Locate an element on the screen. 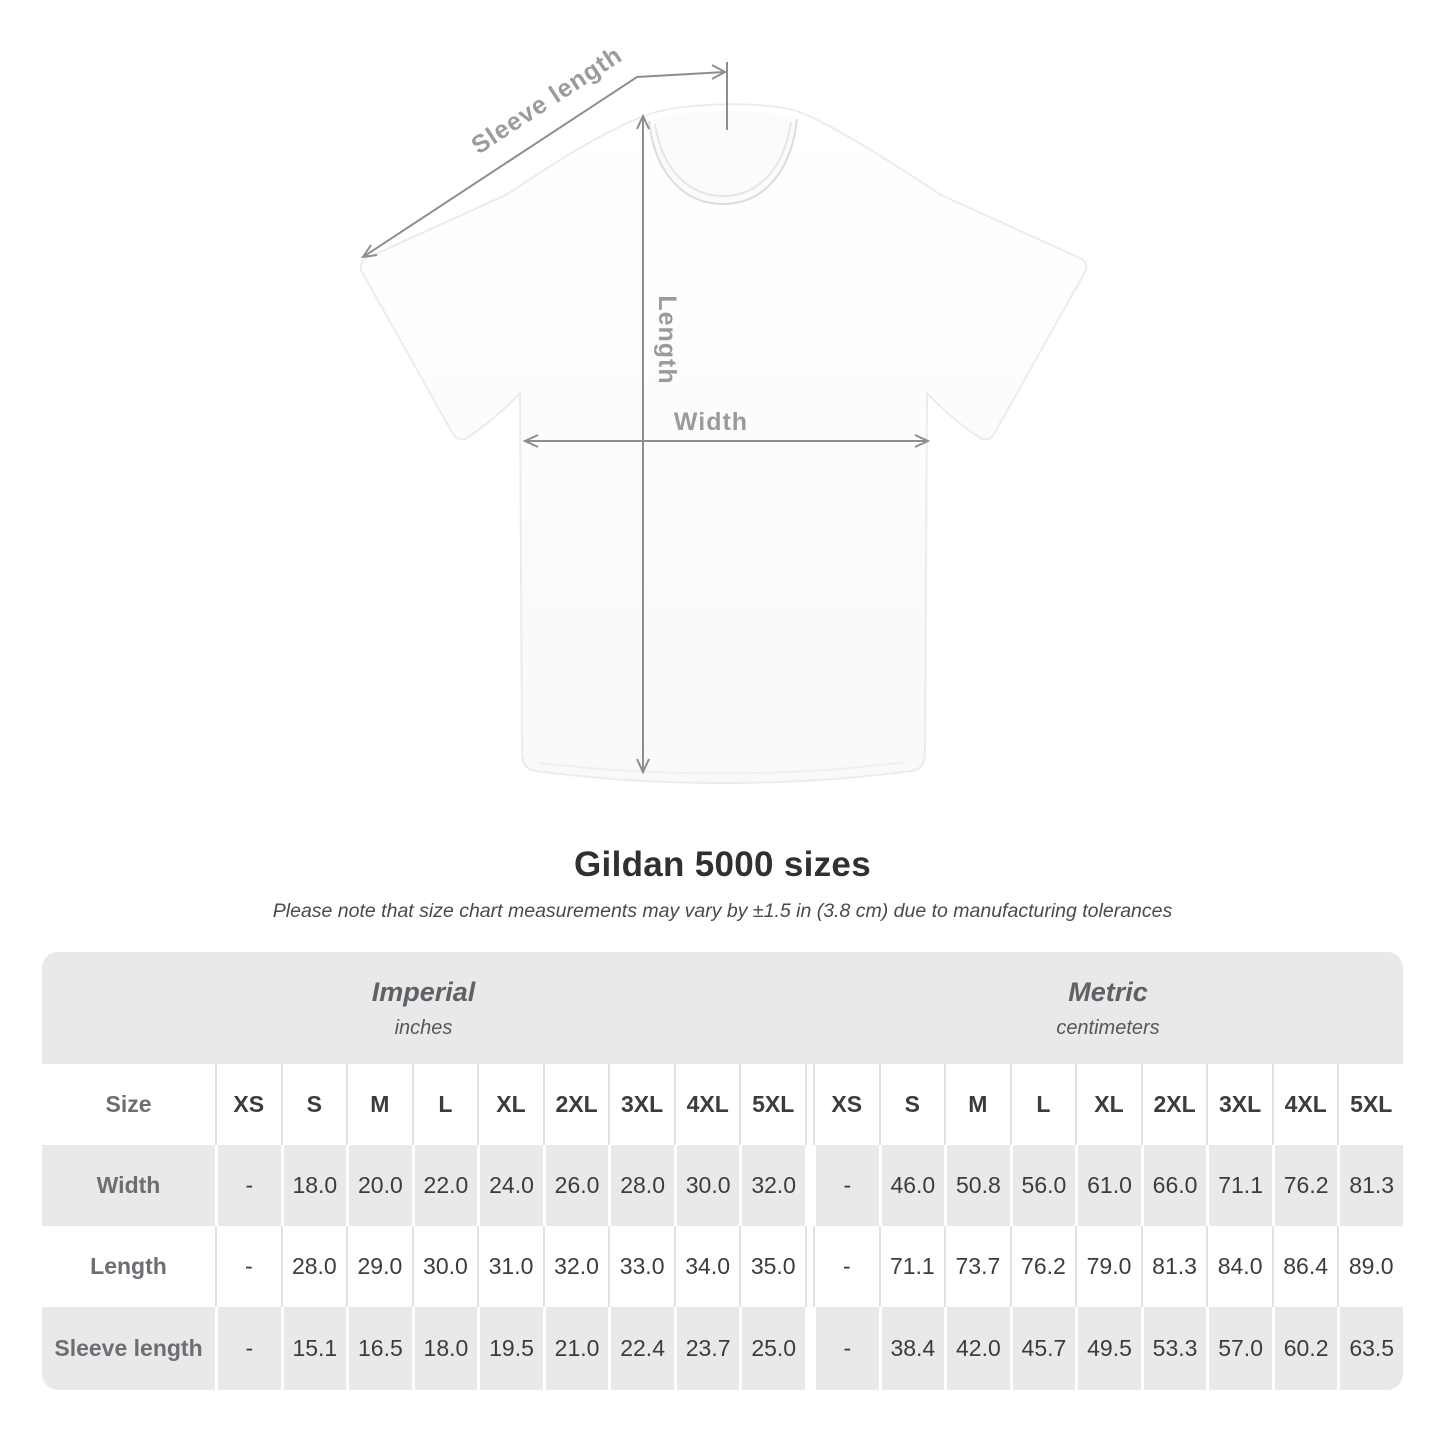  metric-unit: centimeters is located at coordinates (1108, 1027).